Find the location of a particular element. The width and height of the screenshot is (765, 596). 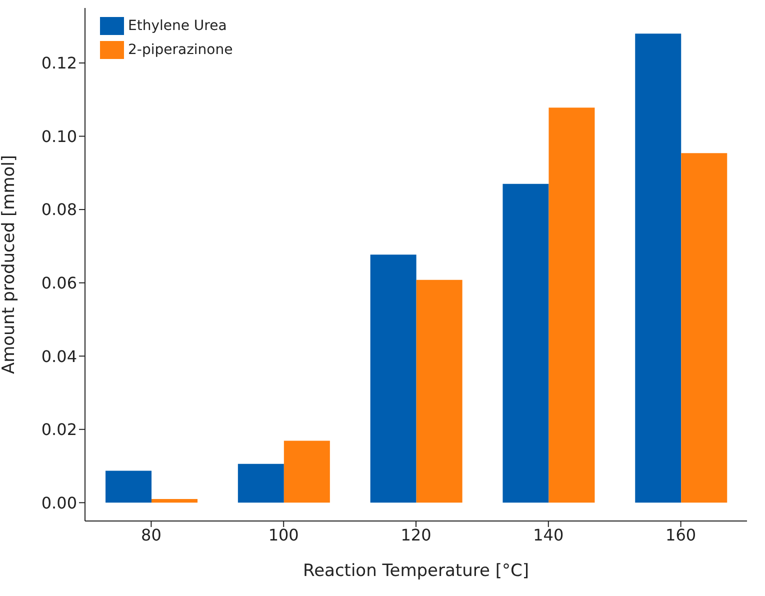

x-tick-label: 160 is located at coordinates (681, 534).